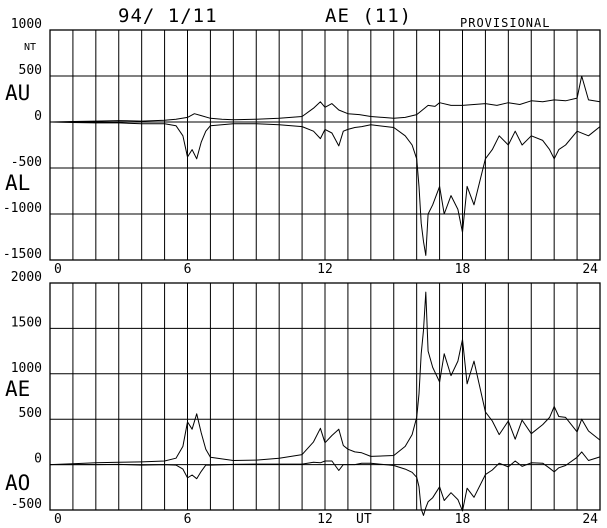 The height and width of the screenshot is (528, 607). I want to click on date-label: 94/ 1/11, so click(168, 16).